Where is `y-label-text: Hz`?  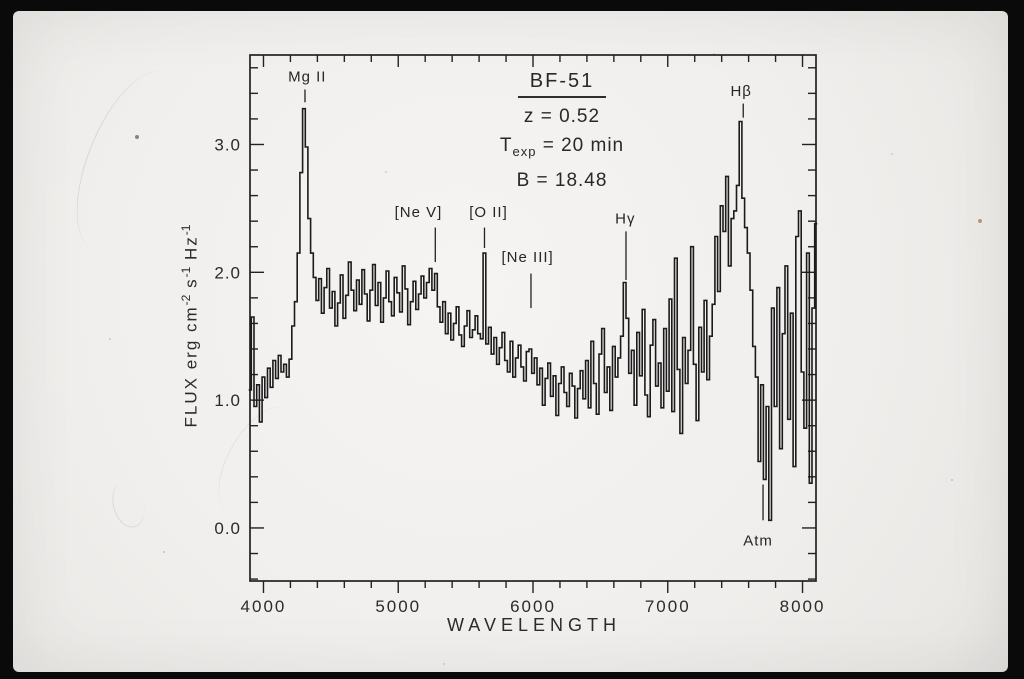
y-label-text: Hz is located at coordinates (191, 251).